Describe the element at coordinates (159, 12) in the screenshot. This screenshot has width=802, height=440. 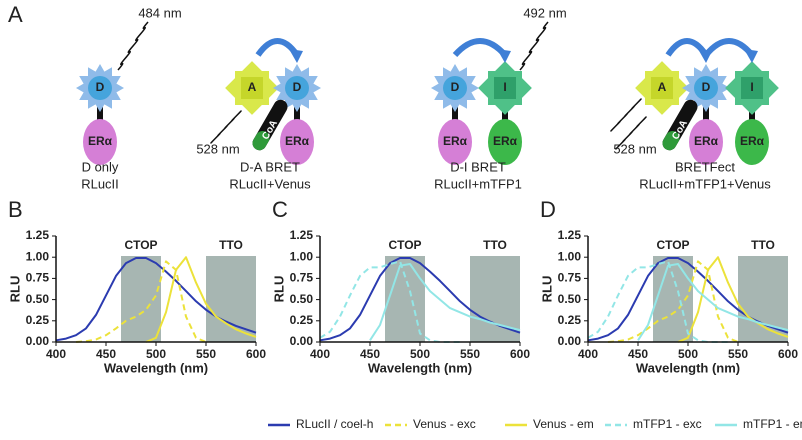
I see `wavelength: 484 nm` at that location.